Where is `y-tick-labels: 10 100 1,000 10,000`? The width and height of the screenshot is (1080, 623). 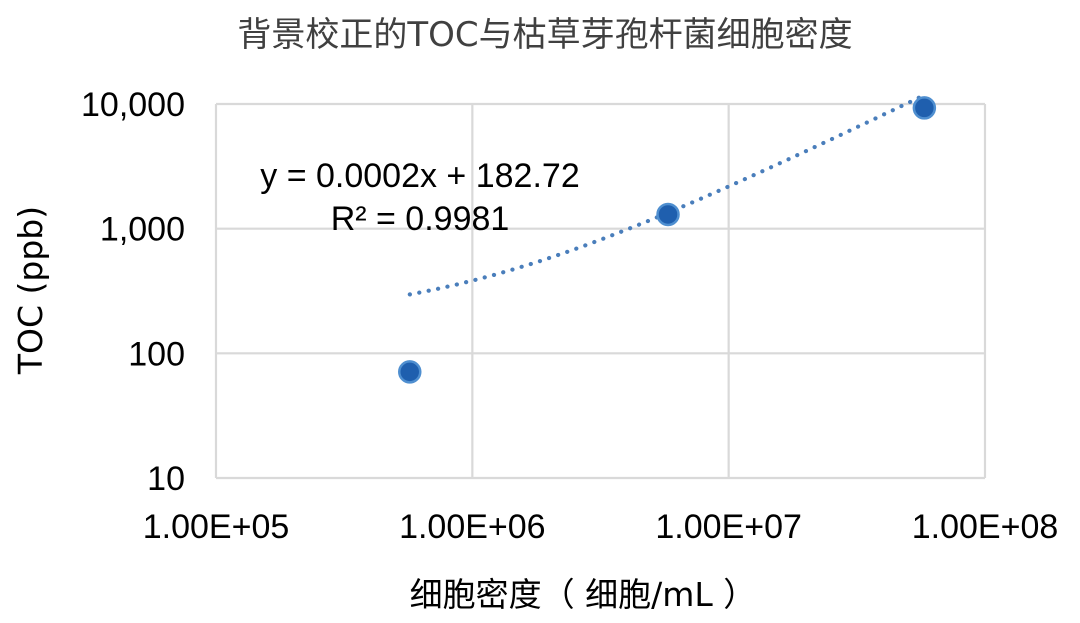
y-tick-labels: 10 100 1,000 10,000 is located at coordinates (133, 292).